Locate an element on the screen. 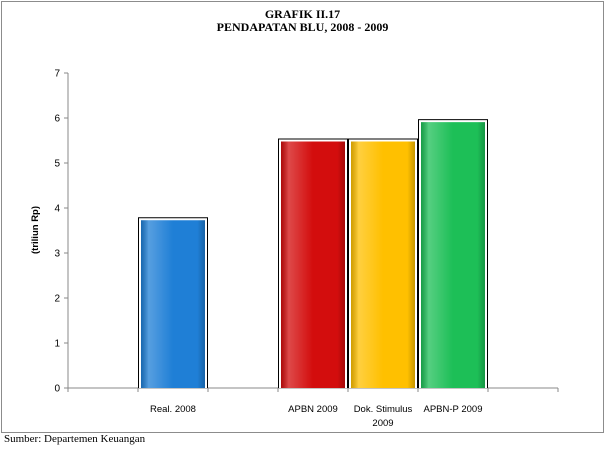 Image resolution: width=605 pixels, height=450 pixels. category-label: APBN 2009 is located at coordinates (313, 409).